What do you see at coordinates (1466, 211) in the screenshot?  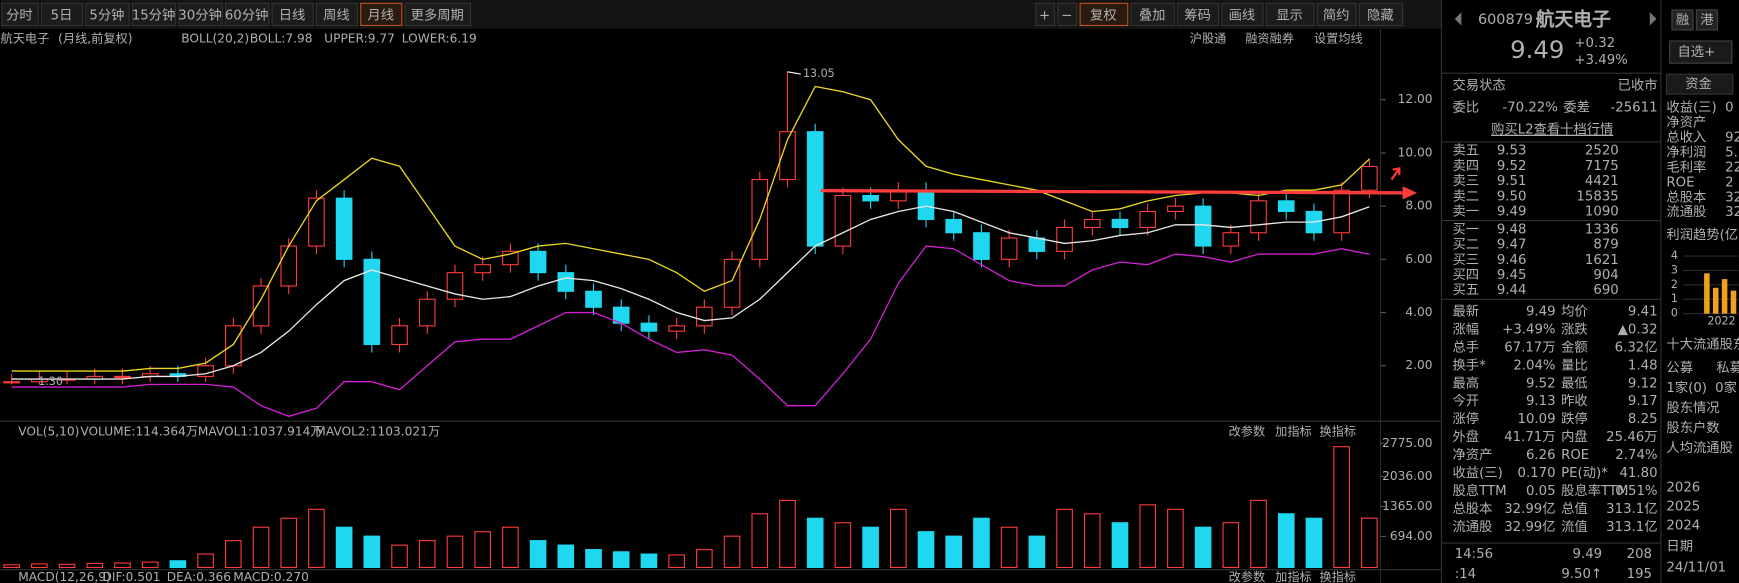 I see `book-label: 卖一` at bounding box center [1466, 211].